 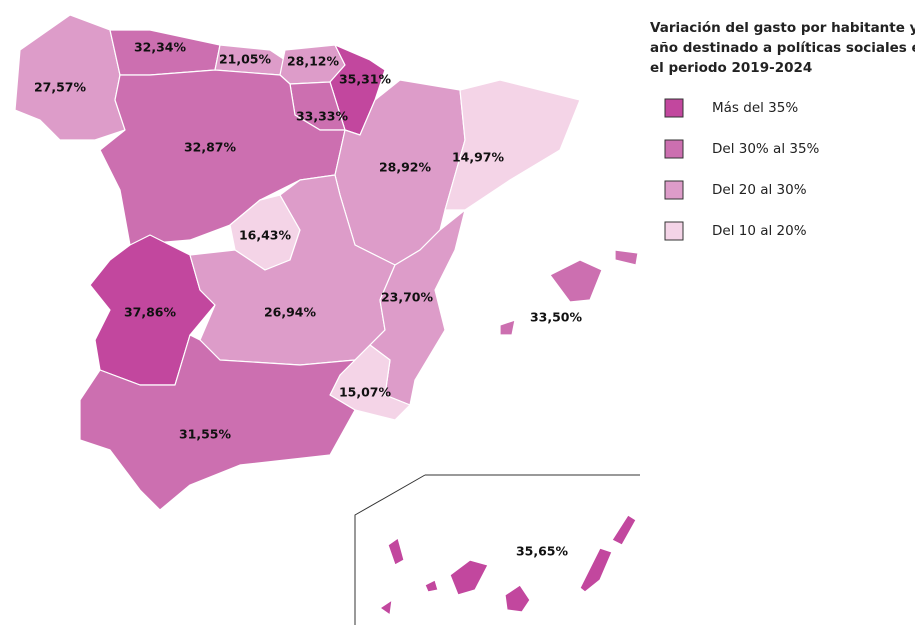 I want to click on legend-label: Del 30% al 35%, so click(x=766, y=149).